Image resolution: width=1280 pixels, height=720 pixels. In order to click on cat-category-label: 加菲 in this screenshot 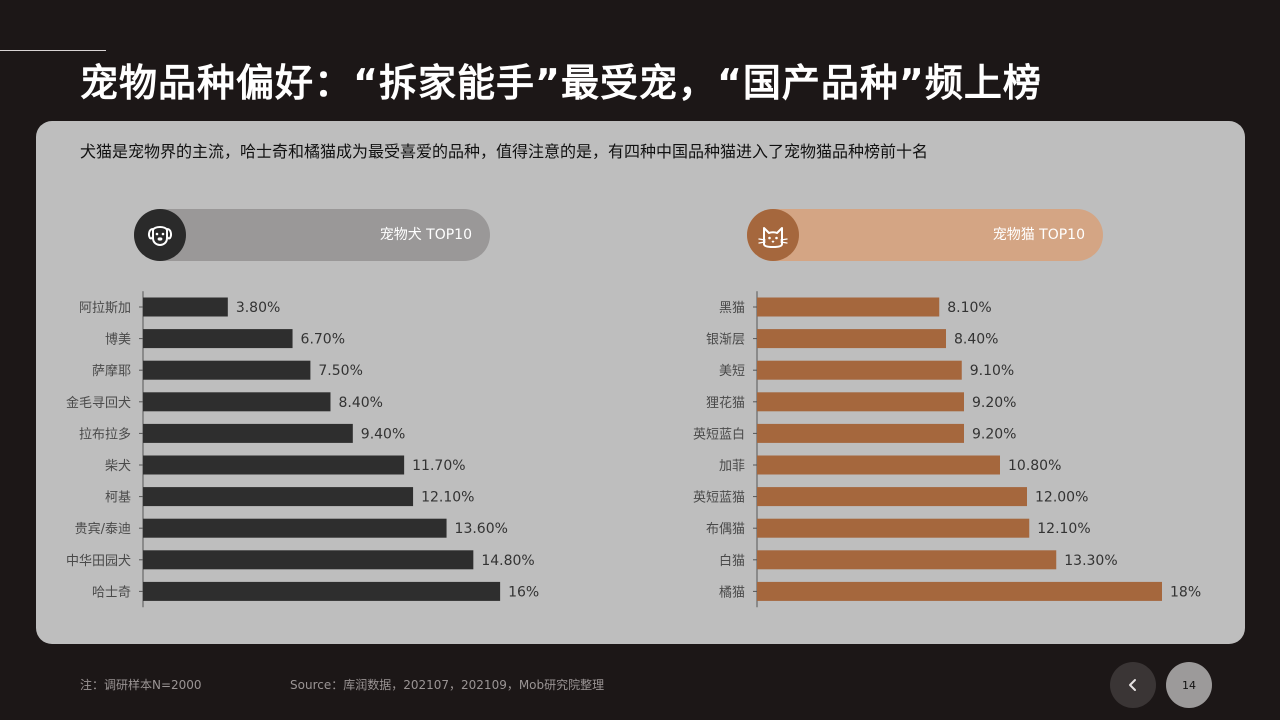, I will do `click(732, 466)`.